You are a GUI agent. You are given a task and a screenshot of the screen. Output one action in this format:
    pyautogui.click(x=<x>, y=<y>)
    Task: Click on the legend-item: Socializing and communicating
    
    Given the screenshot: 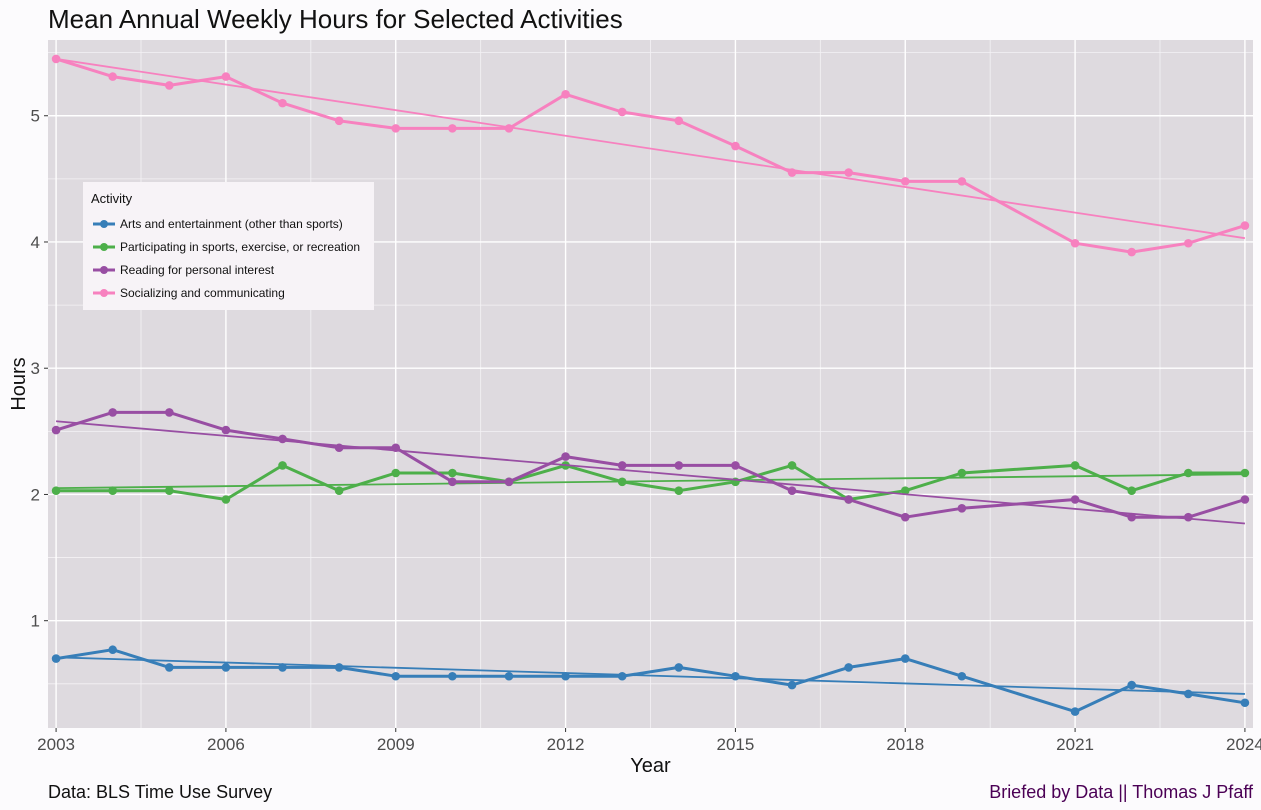 What is the action you would take?
    pyautogui.click(x=189, y=293)
    